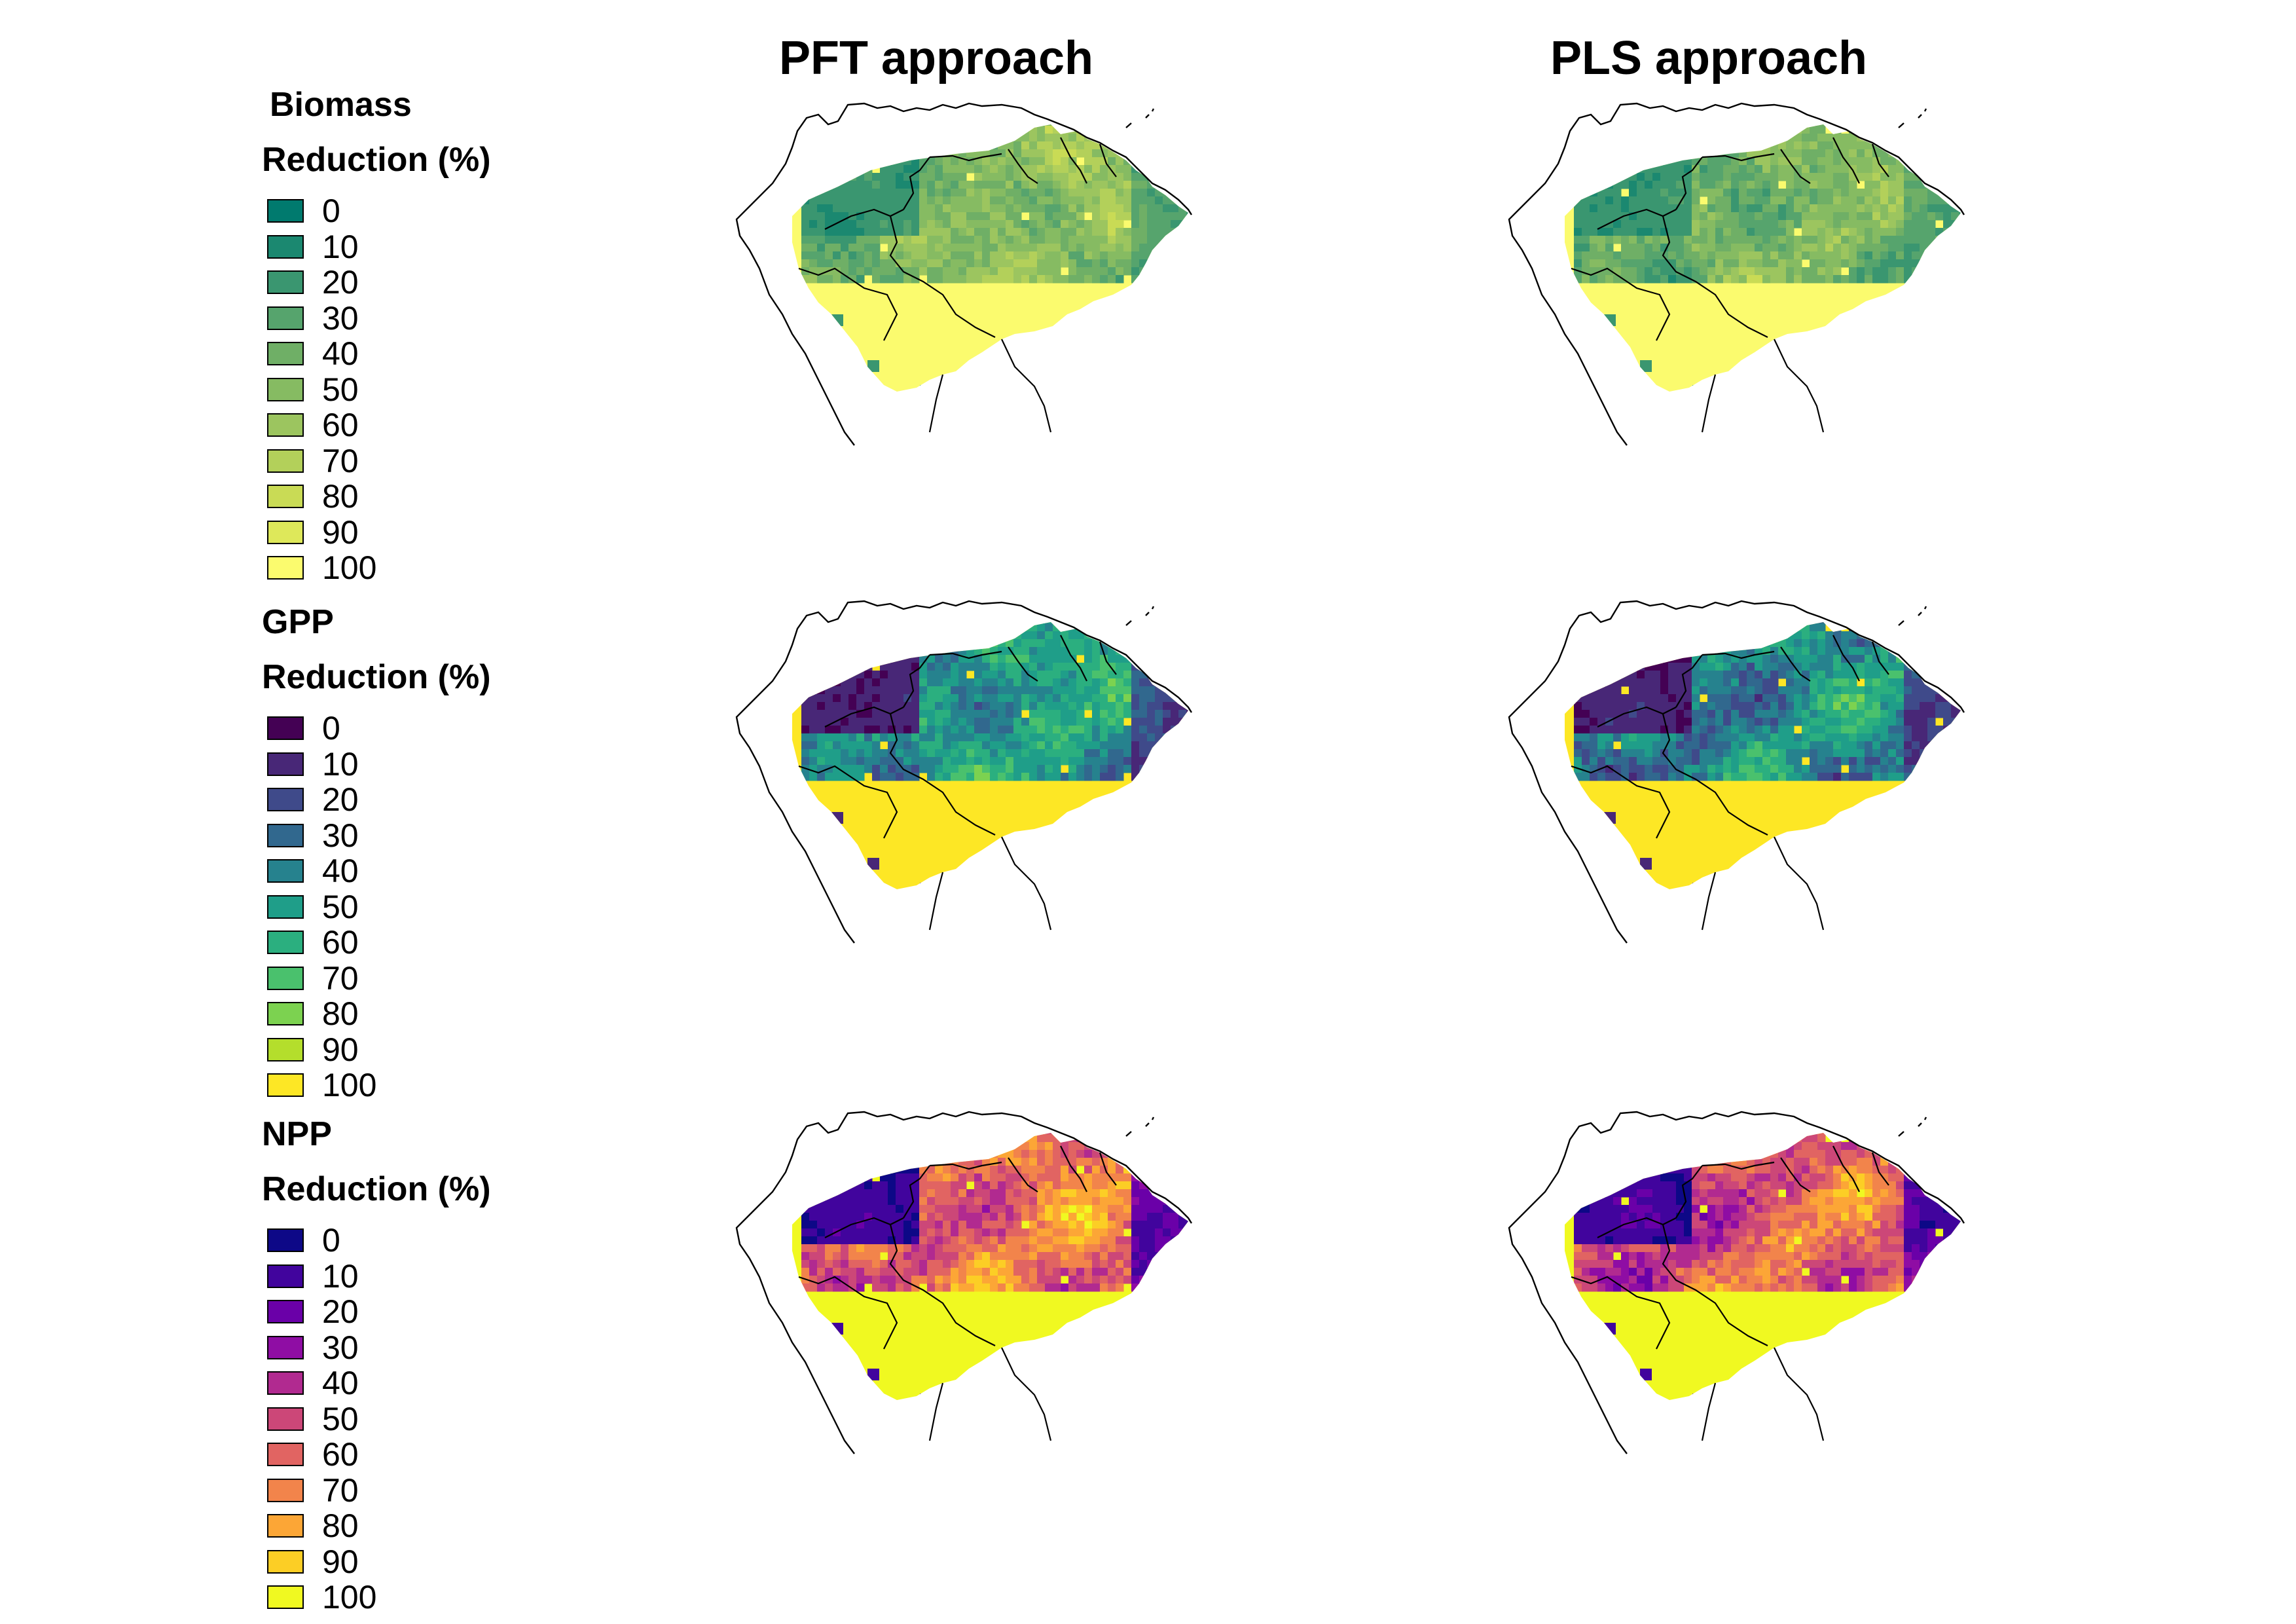 The image size is (2296, 1624). I want to click on map-gpp-pft, so click(988, 825).